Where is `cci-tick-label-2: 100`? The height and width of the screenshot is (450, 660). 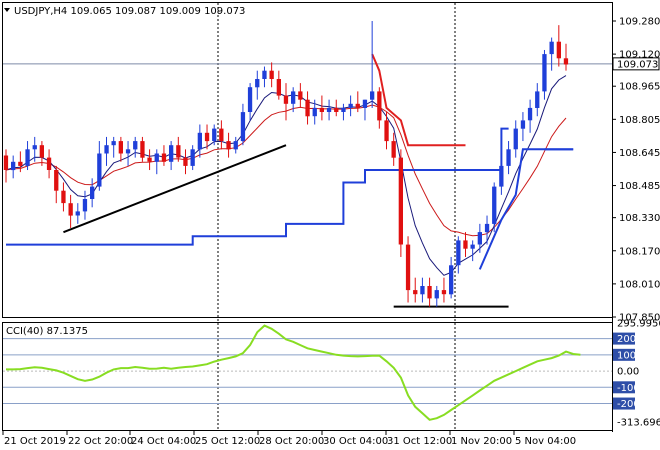
cci-tick-label-2: 100 is located at coordinates (626, 355).